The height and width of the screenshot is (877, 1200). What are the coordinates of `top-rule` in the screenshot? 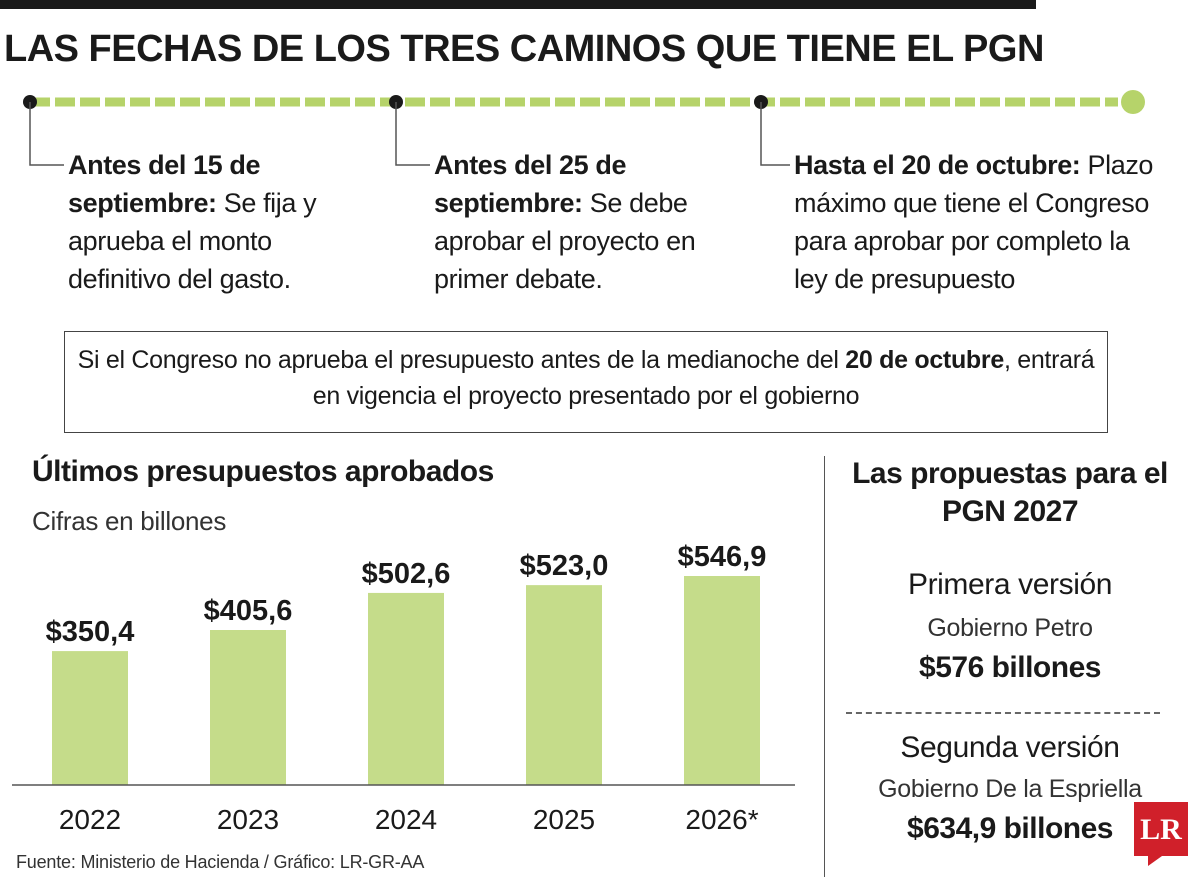 It's located at (518, 4).